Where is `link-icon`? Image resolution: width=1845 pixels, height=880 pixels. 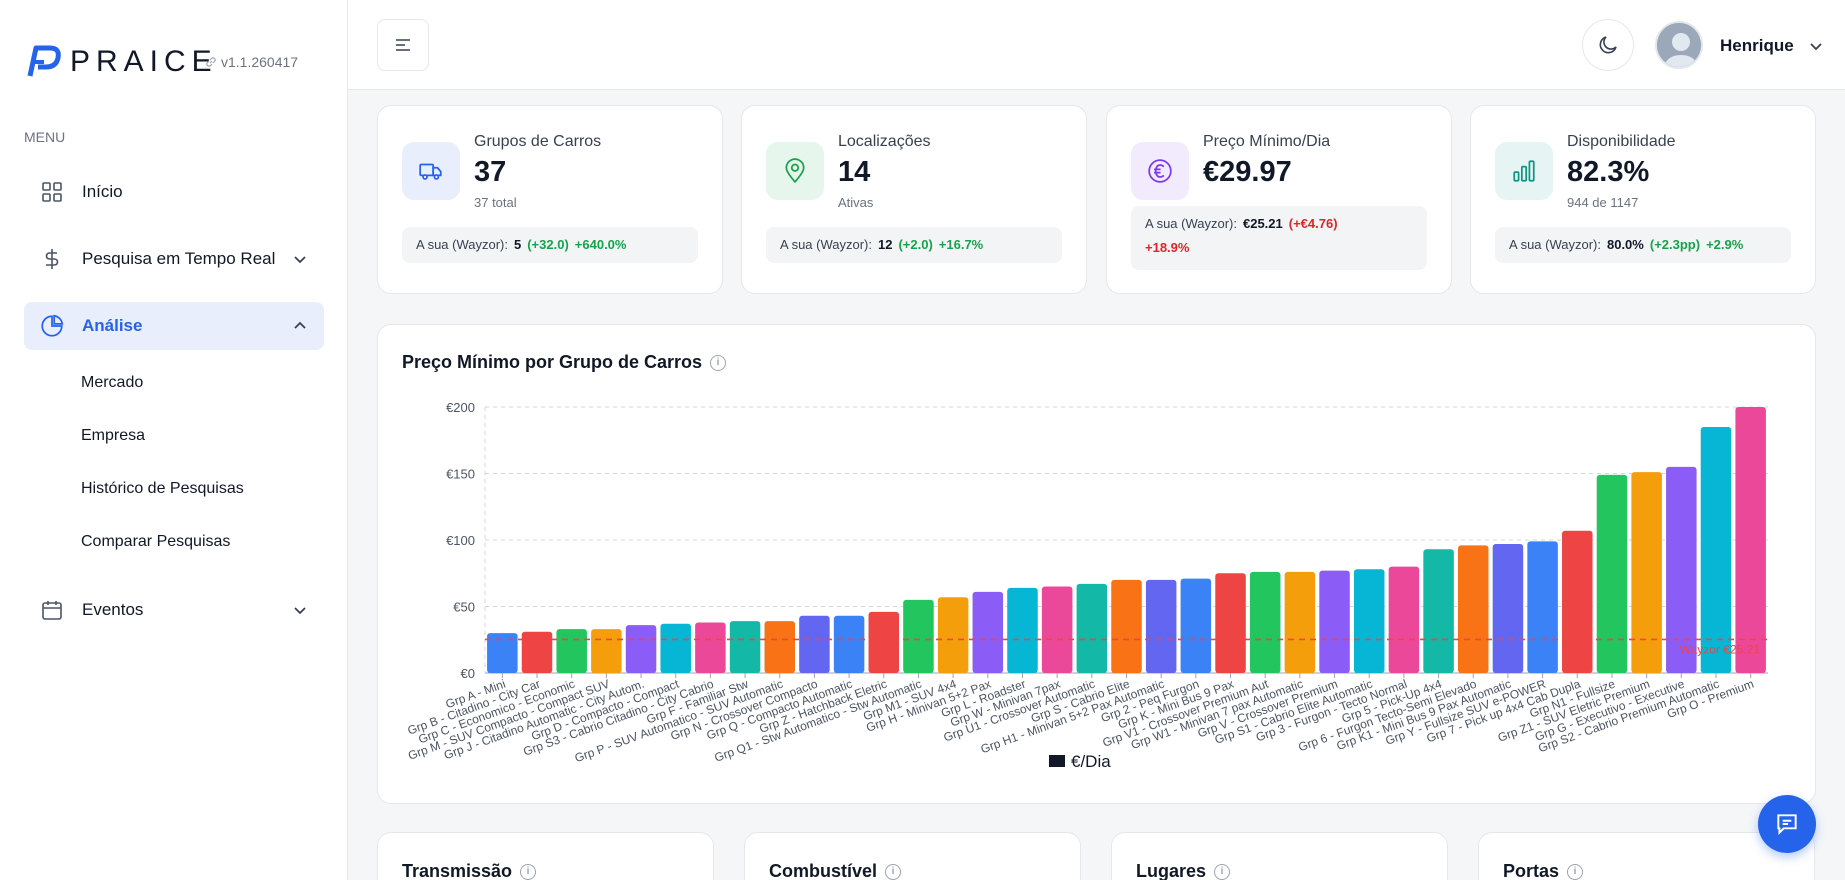 link-icon is located at coordinates (211, 62).